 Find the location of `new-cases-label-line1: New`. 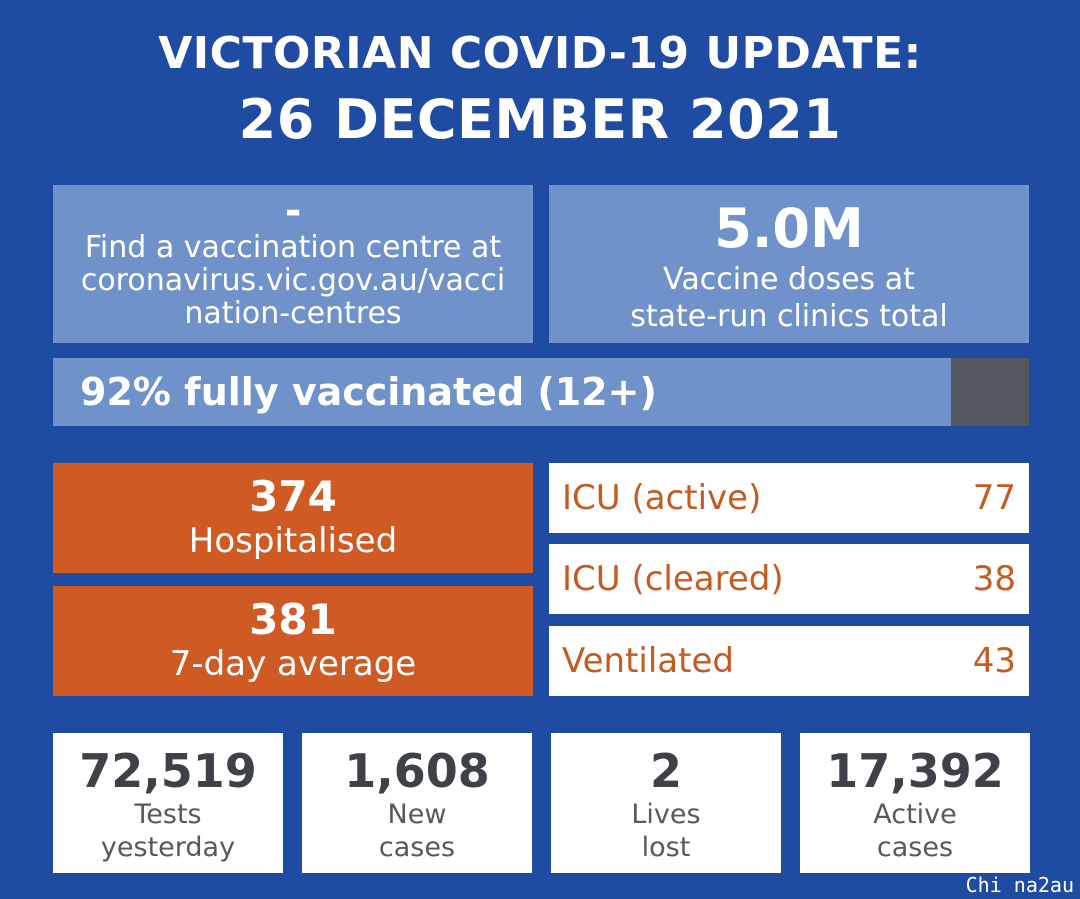

new-cases-label-line1: New is located at coordinates (417, 814).